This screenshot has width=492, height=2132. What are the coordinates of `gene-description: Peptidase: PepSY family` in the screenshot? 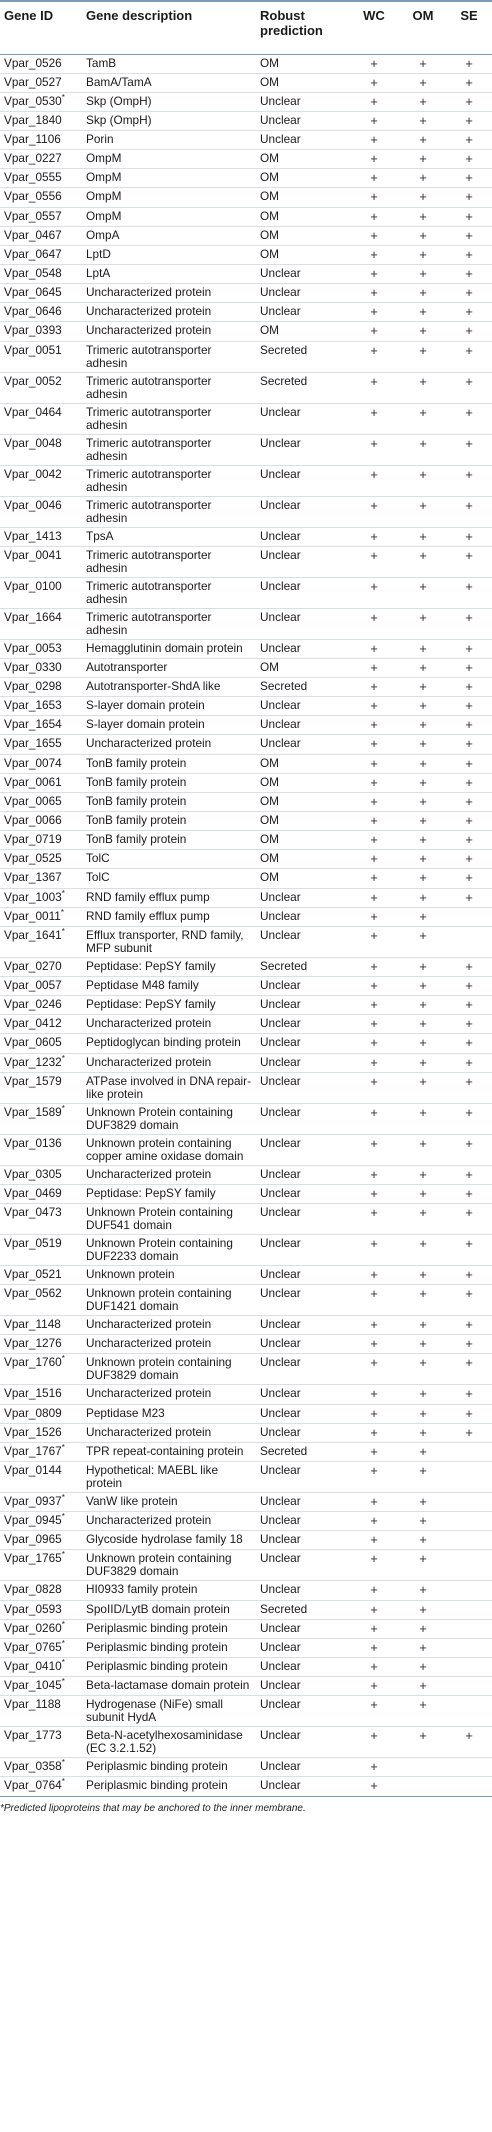 It's located at (169, 967).